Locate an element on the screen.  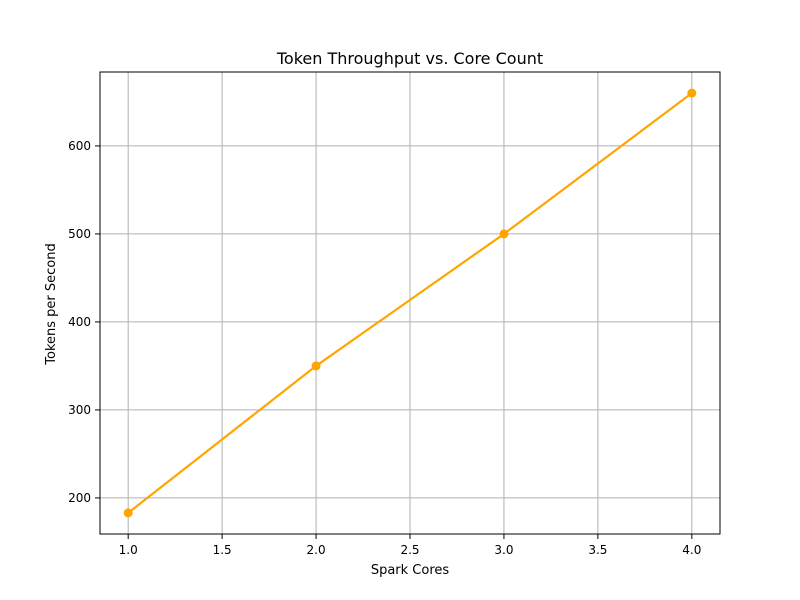
x-tick-label: 3.0 is located at coordinates (503, 550).